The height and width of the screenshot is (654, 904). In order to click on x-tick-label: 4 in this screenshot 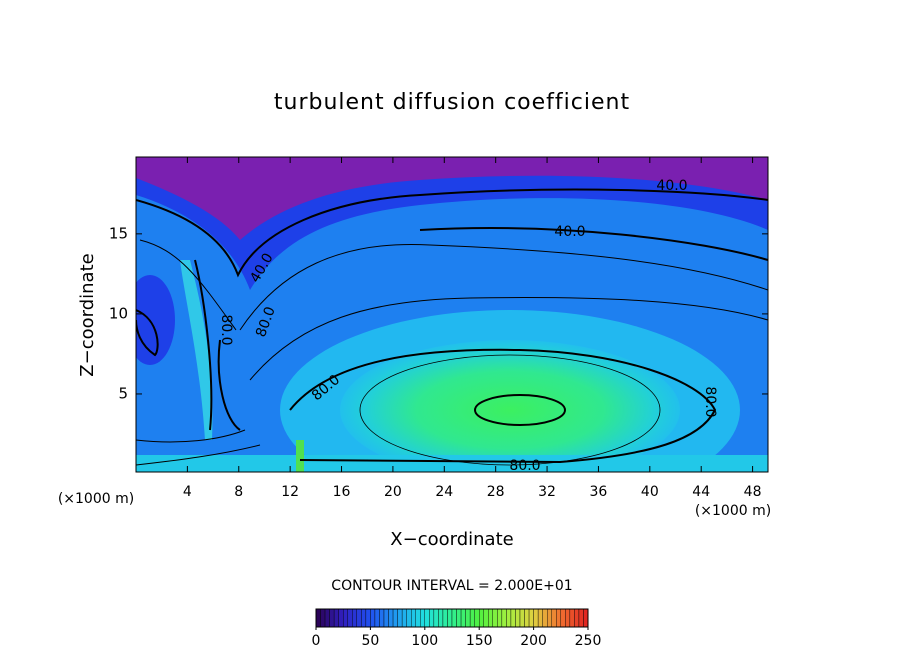, I will do `click(187, 492)`.